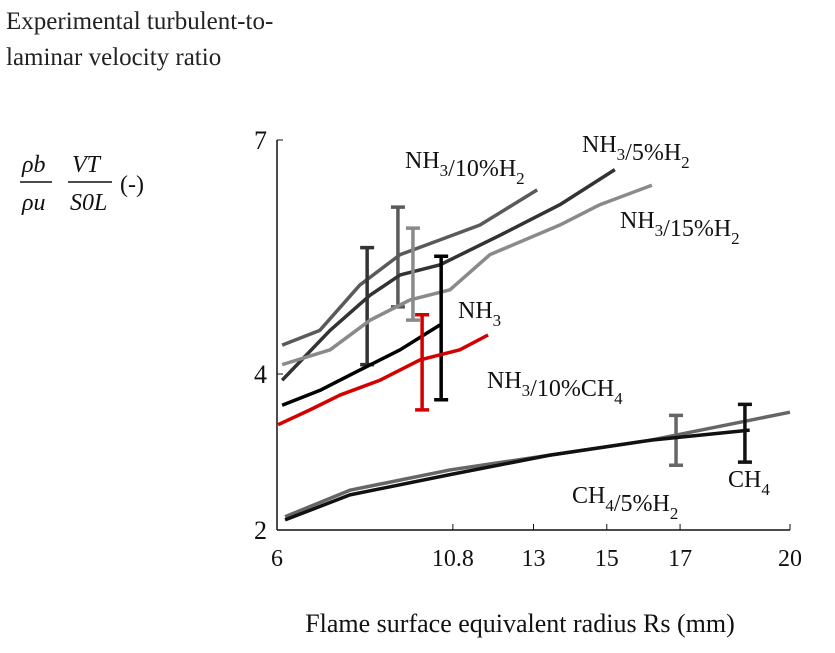  What do you see at coordinates (607, 559) in the screenshot?
I see `x-tick-label: 15` at bounding box center [607, 559].